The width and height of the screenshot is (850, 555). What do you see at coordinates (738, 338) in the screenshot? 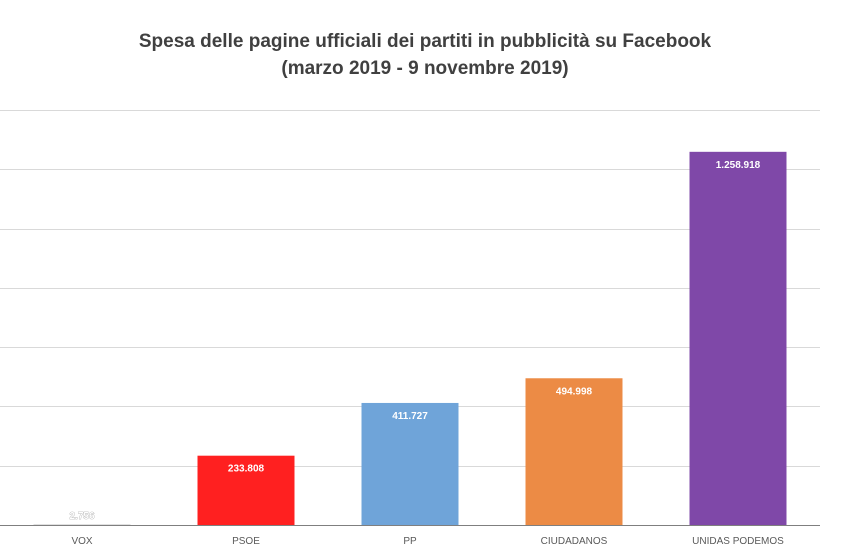
I see `bar-unidas-podemos` at bounding box center [738, 338].